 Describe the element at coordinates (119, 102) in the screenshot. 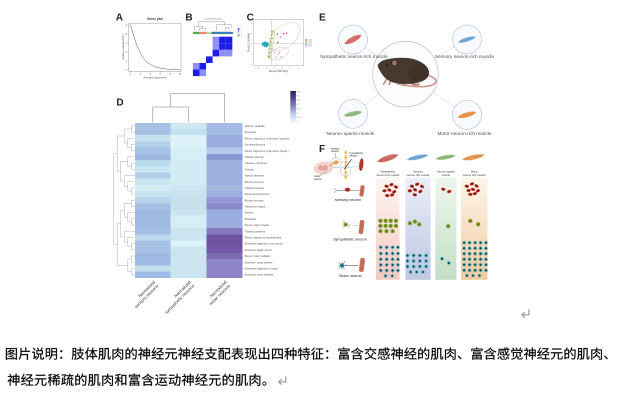

I see `svg-text: D` at that location.